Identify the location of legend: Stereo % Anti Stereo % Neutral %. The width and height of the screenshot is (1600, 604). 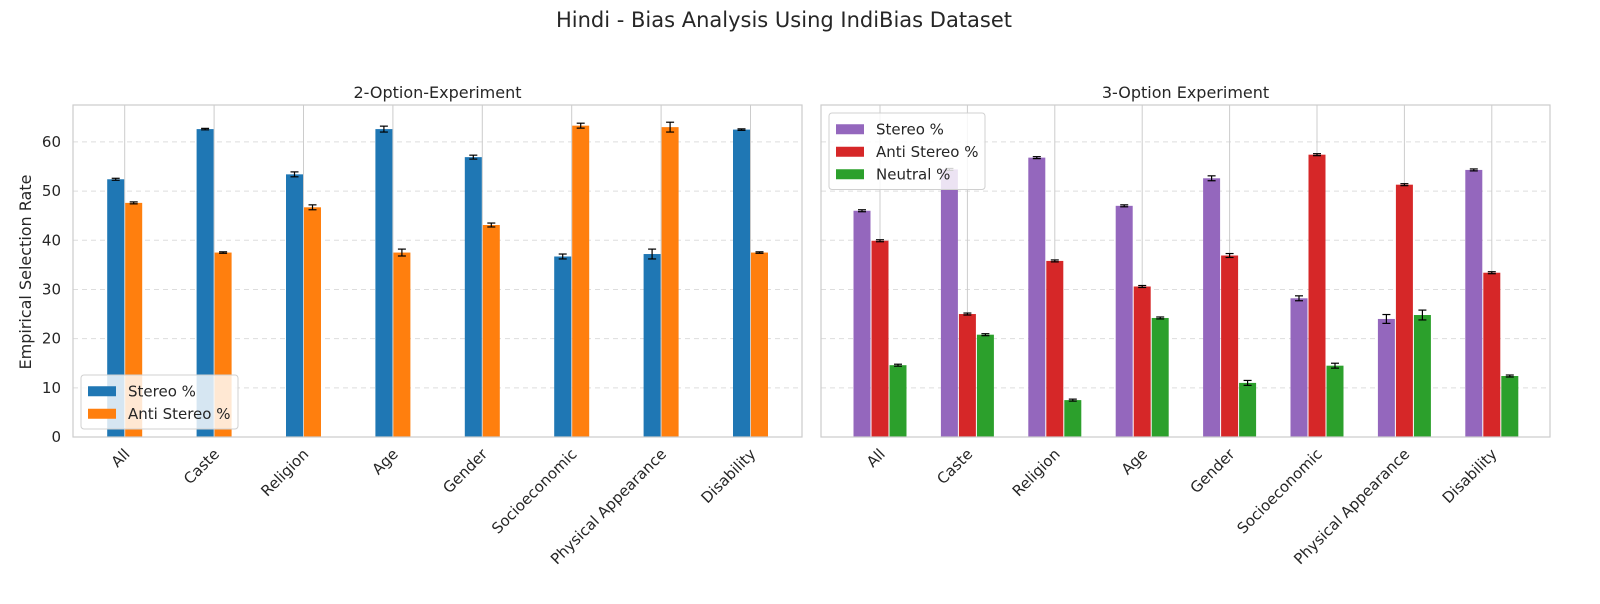
(907, 151).